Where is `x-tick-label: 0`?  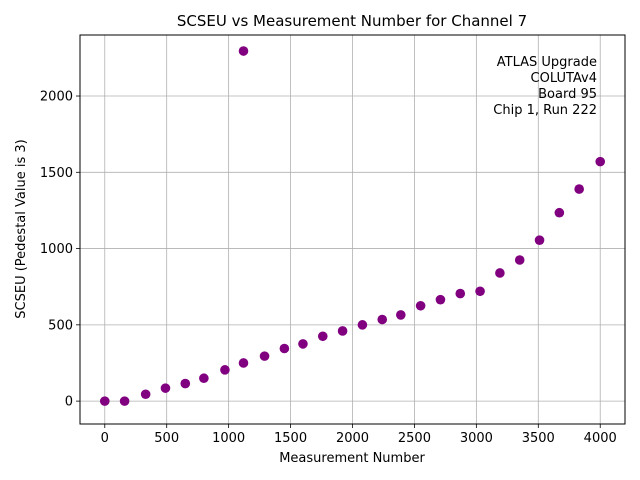 x-tick-label: 0 is located at coordinates (105, 438).